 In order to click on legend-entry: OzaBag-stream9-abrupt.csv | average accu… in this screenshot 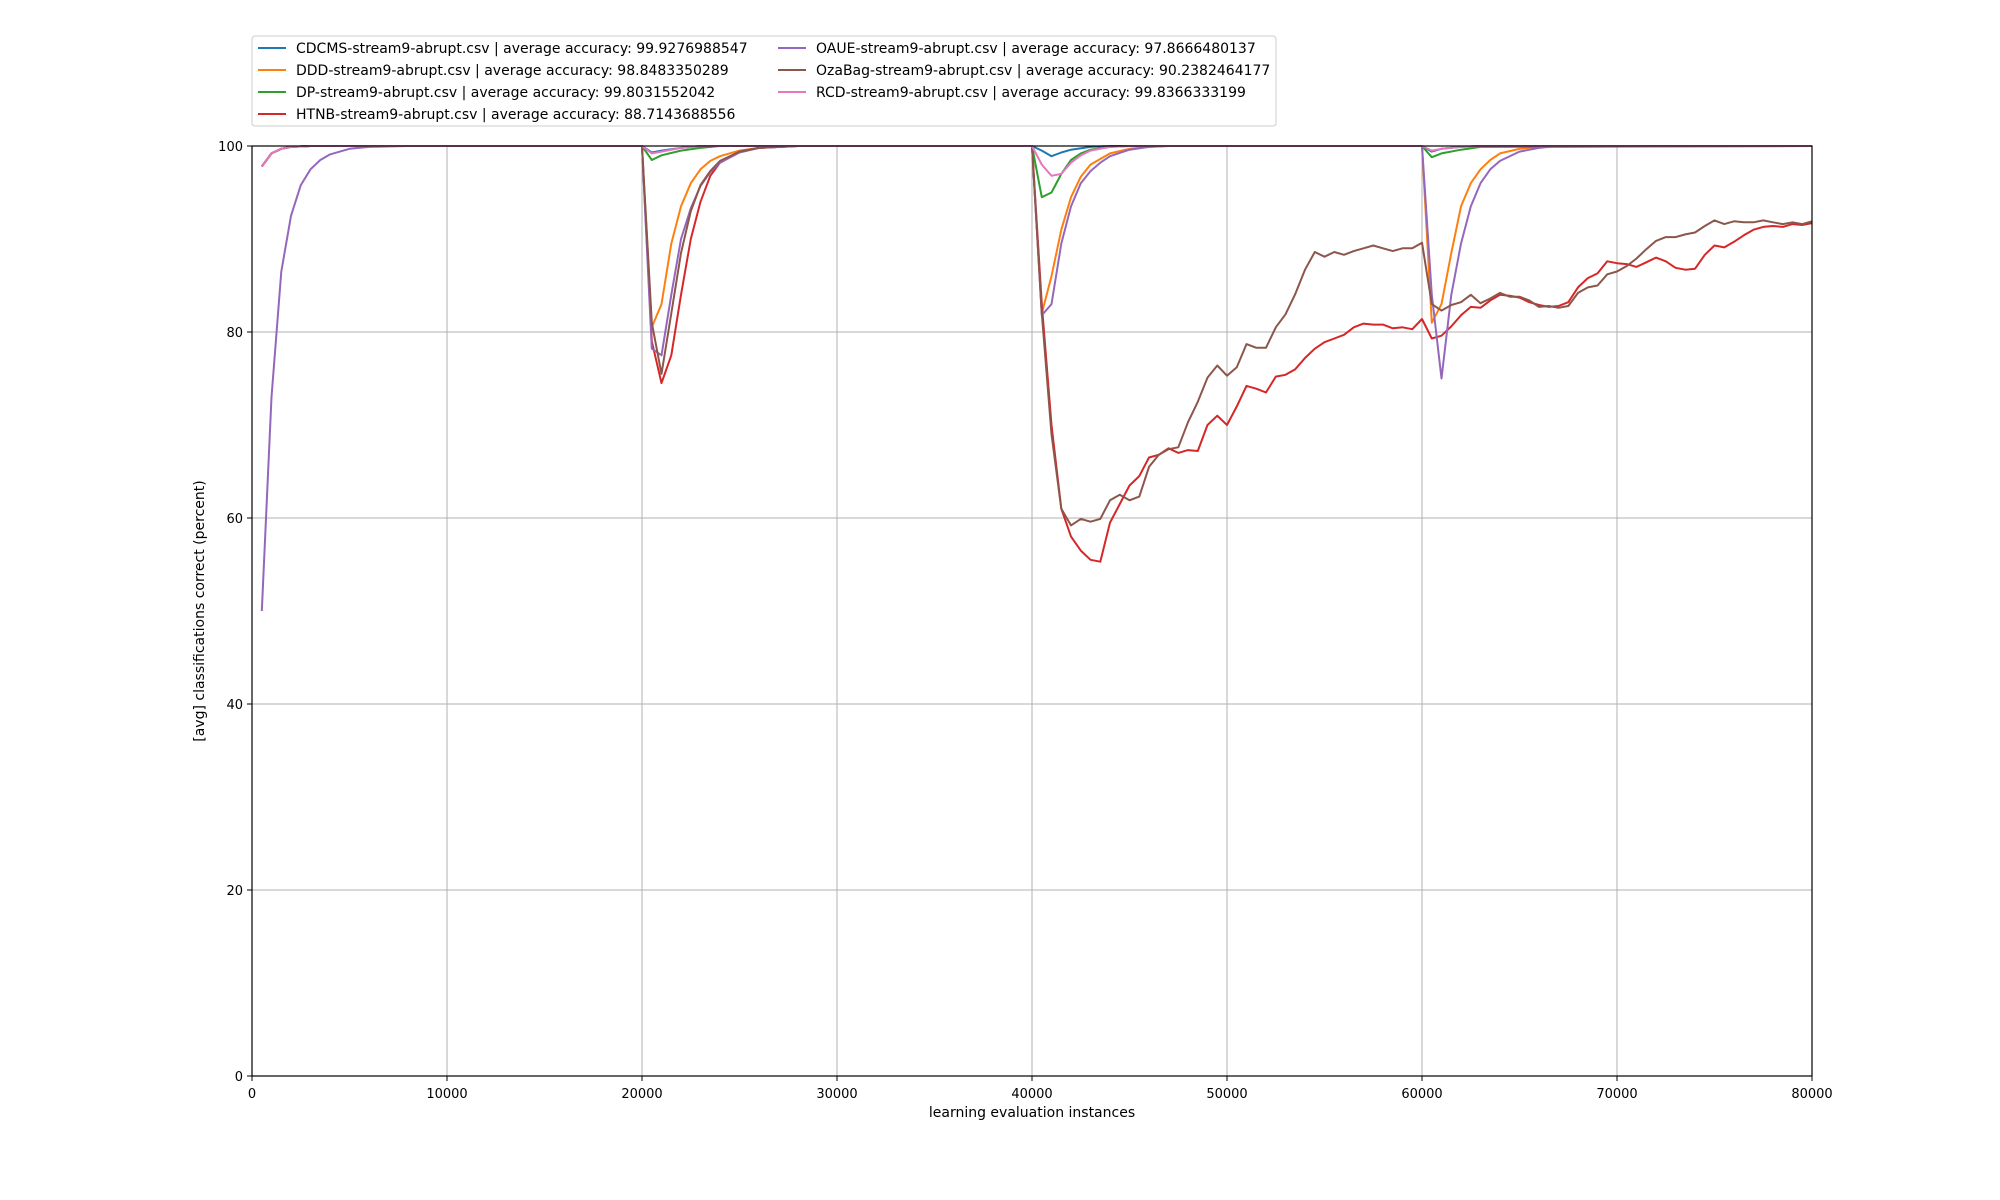, I will do `click(1043, 71)`.